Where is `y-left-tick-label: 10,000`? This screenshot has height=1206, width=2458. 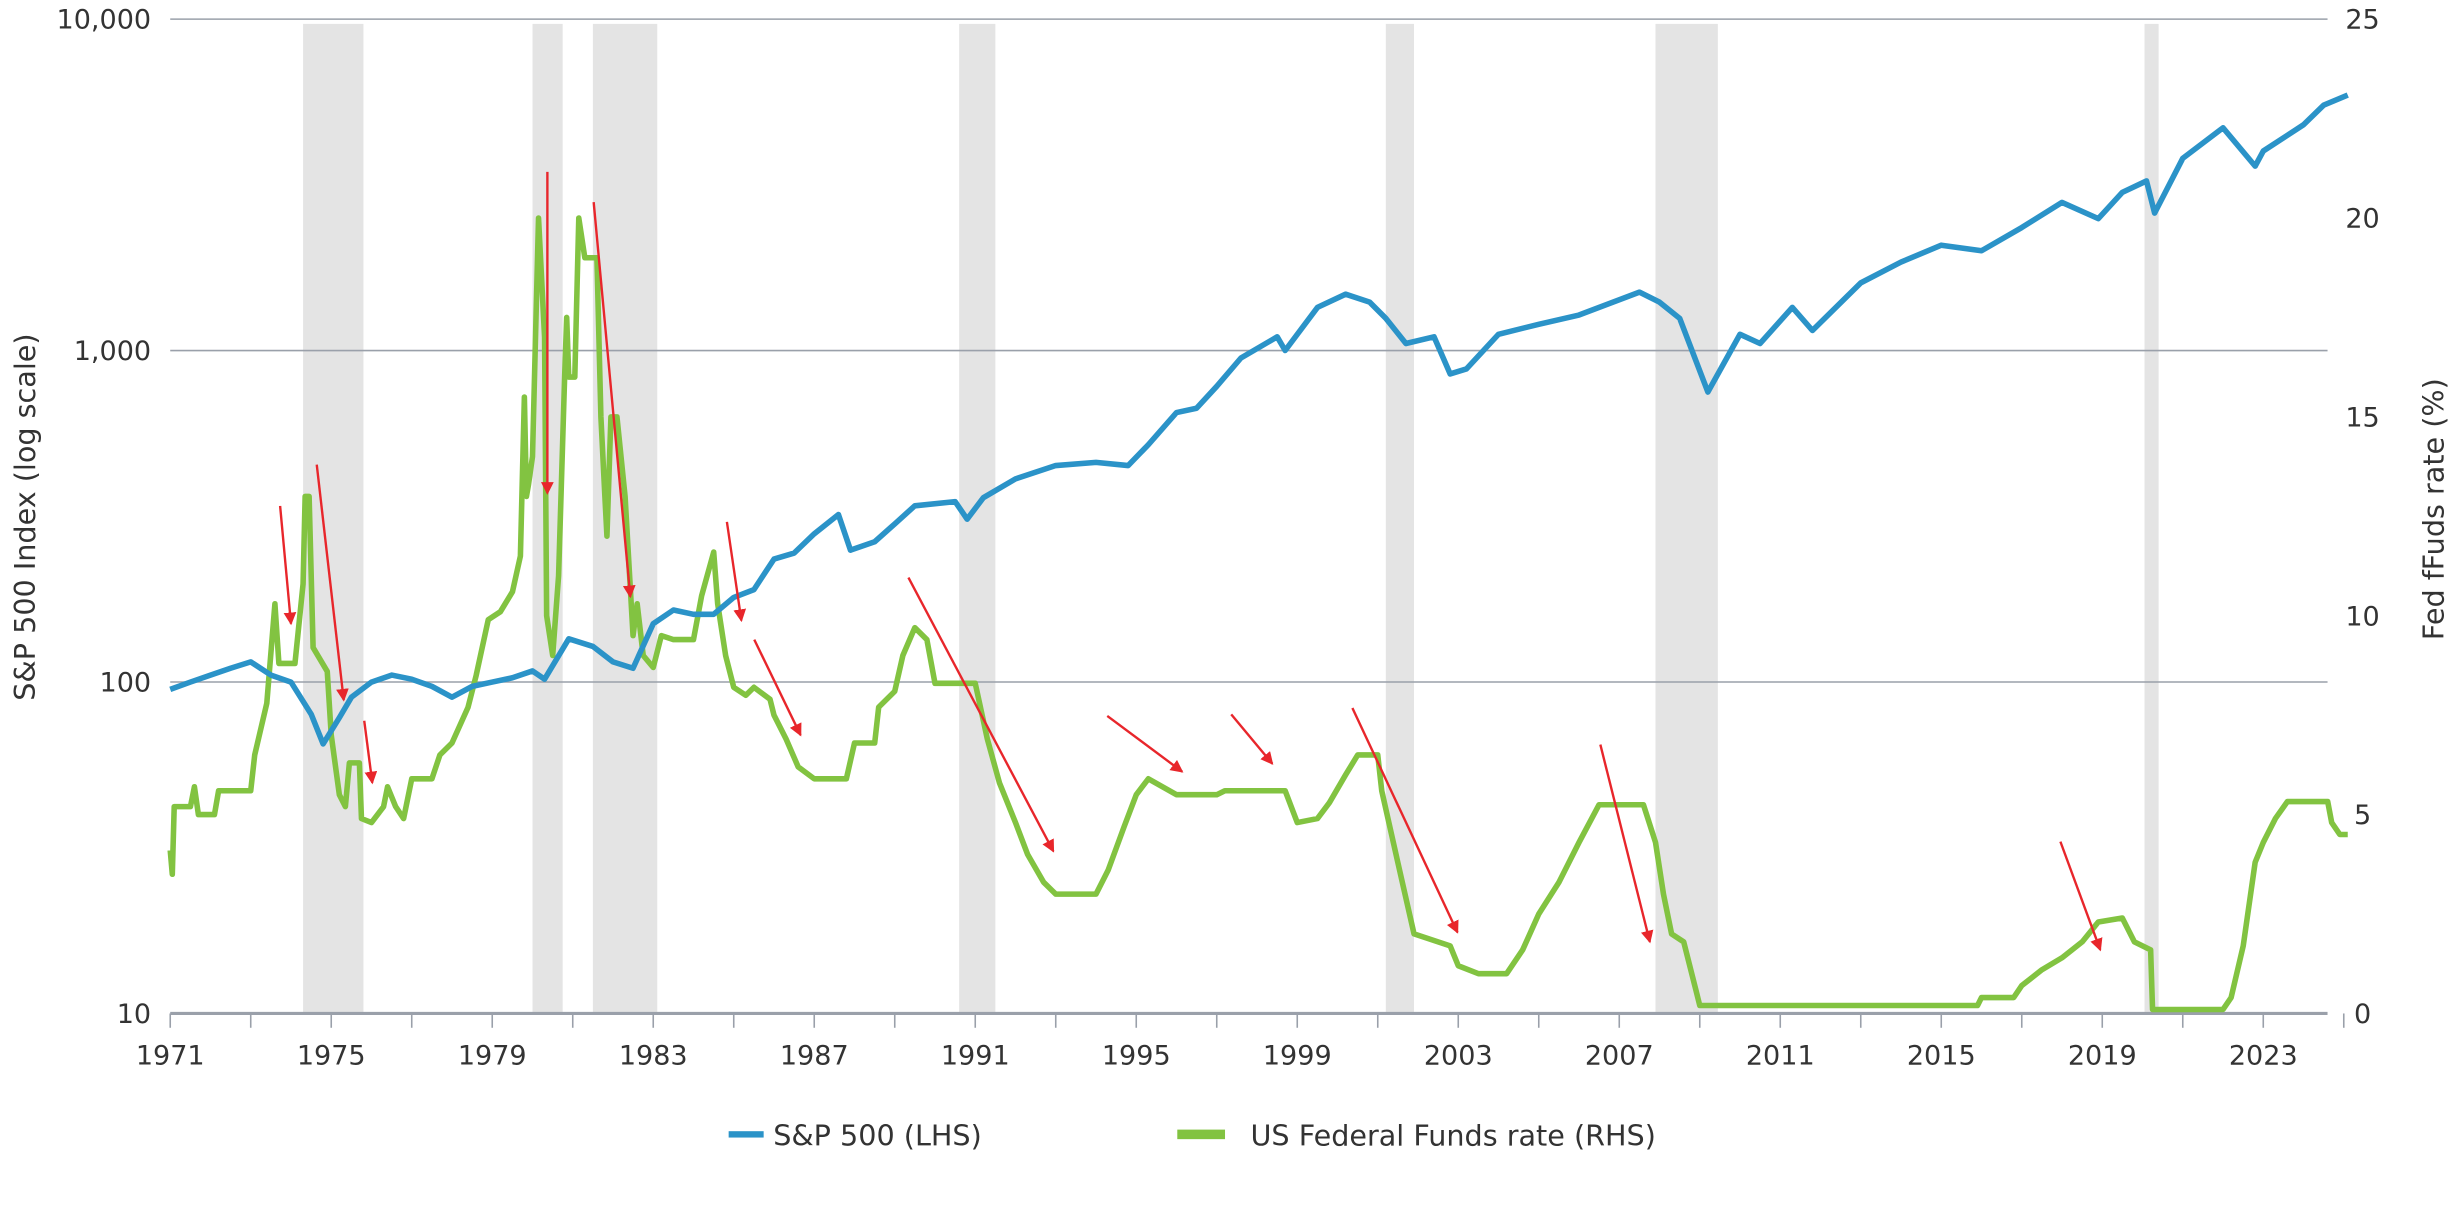 y-left-tick-label: 10,000 is located at coordinates (104, 20).